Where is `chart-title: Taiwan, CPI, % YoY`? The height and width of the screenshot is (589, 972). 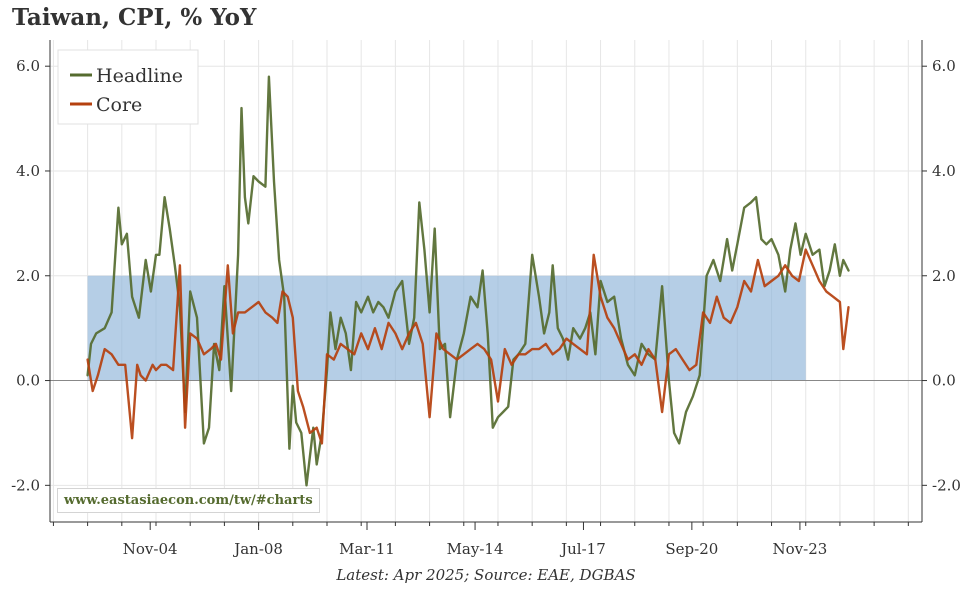 chart-title: Taiwan, CPI, % YoY is located at coordinates (134, 17).